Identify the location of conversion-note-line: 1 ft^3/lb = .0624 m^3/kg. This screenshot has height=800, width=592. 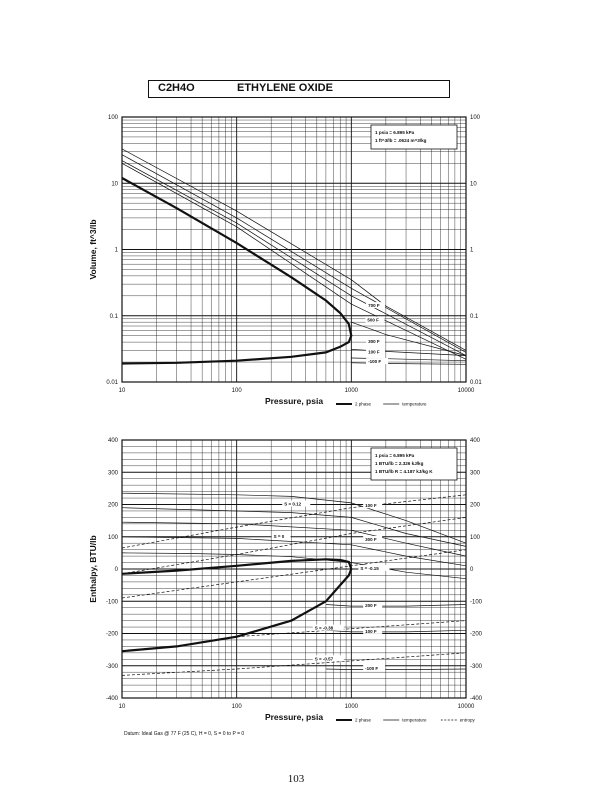
(401, 140).